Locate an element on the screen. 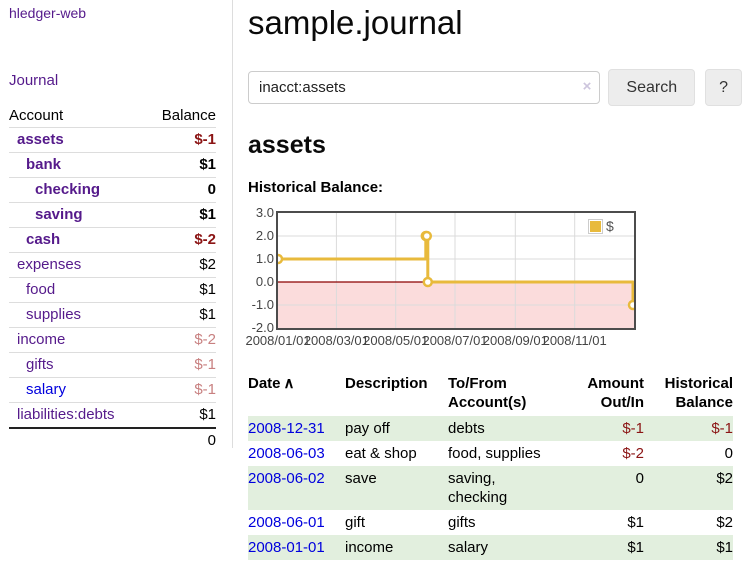  transaction-row: 2008-06-01 gift gifts $1 $2 is located at coordinates (490, 522).